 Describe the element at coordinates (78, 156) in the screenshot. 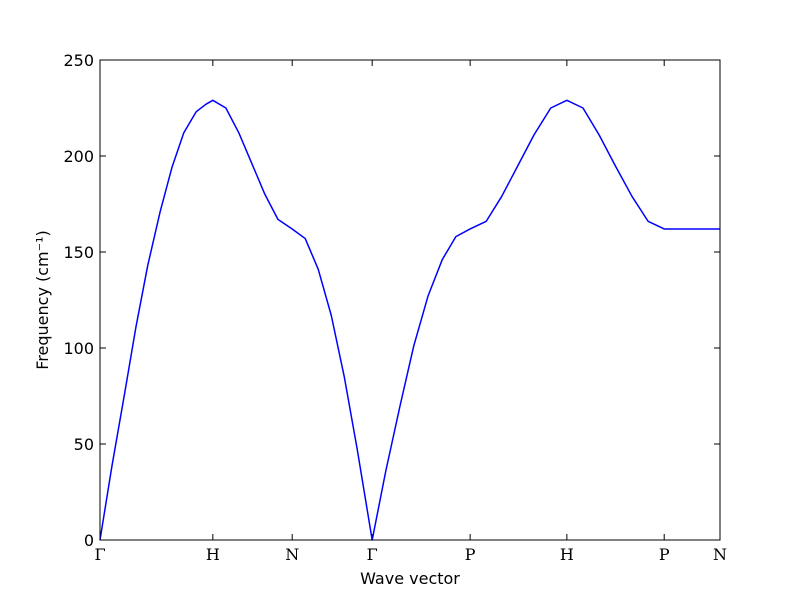

I see `y-tick-label: 200` at that location.